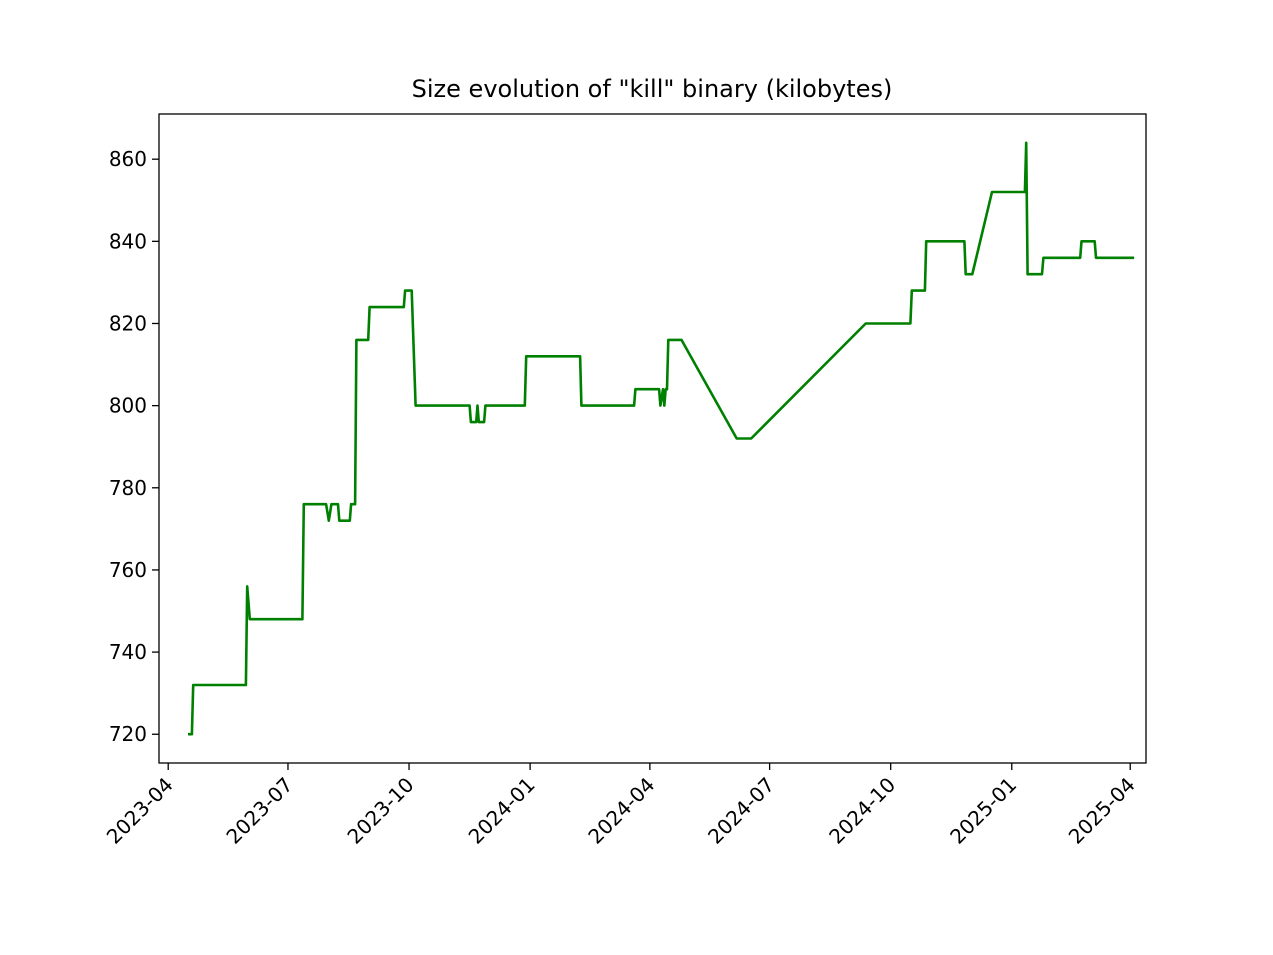  I want to click on y-tick-label: 840, so click(128, 241).